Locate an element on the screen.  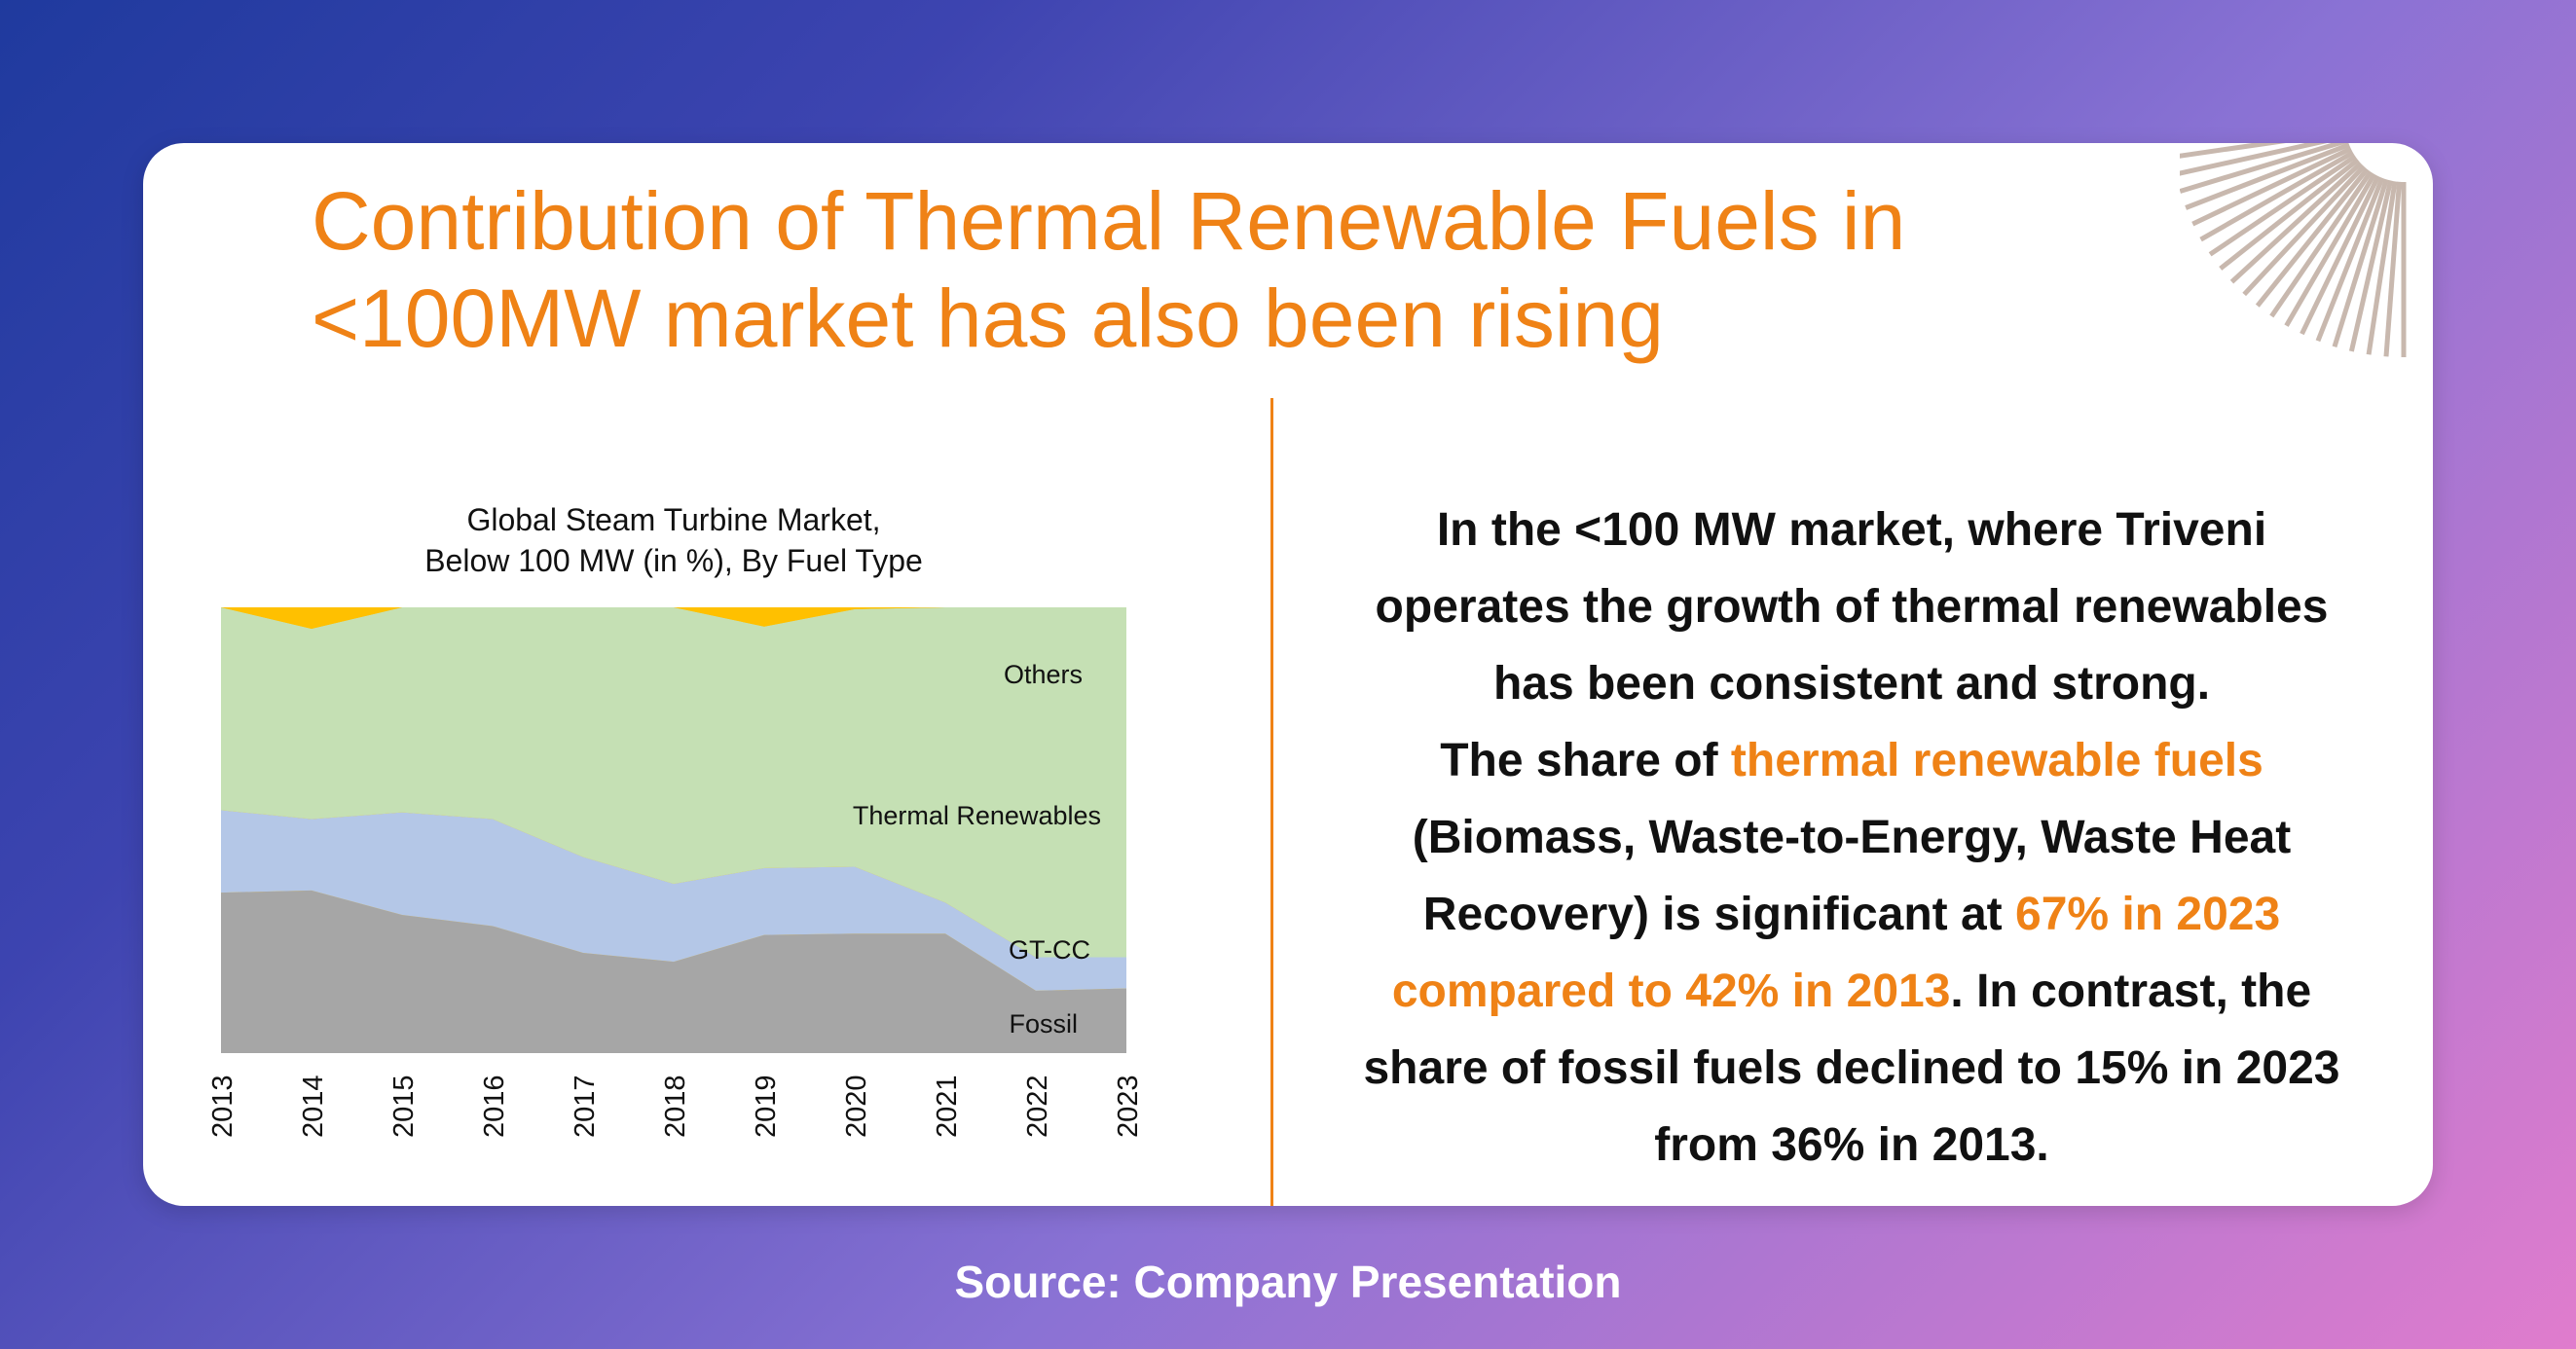
explain-text: Recovery) is significant at is located at coordinates (1718, 914).